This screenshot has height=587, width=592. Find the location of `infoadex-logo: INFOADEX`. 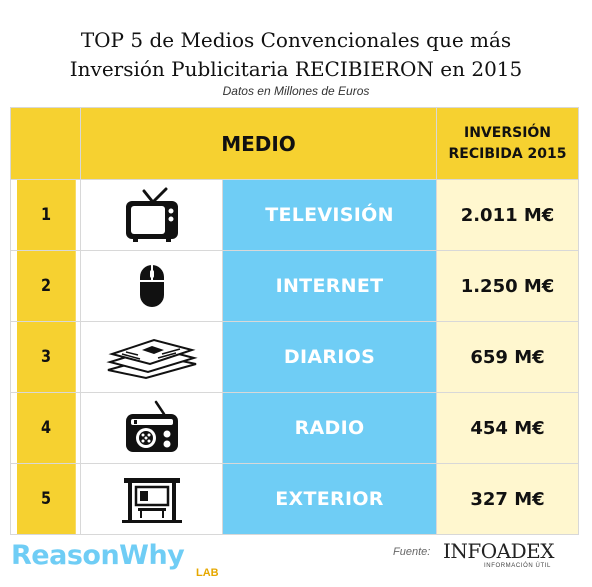

infoadex-logo: INFOADEX is located at coordinates (499, 551).